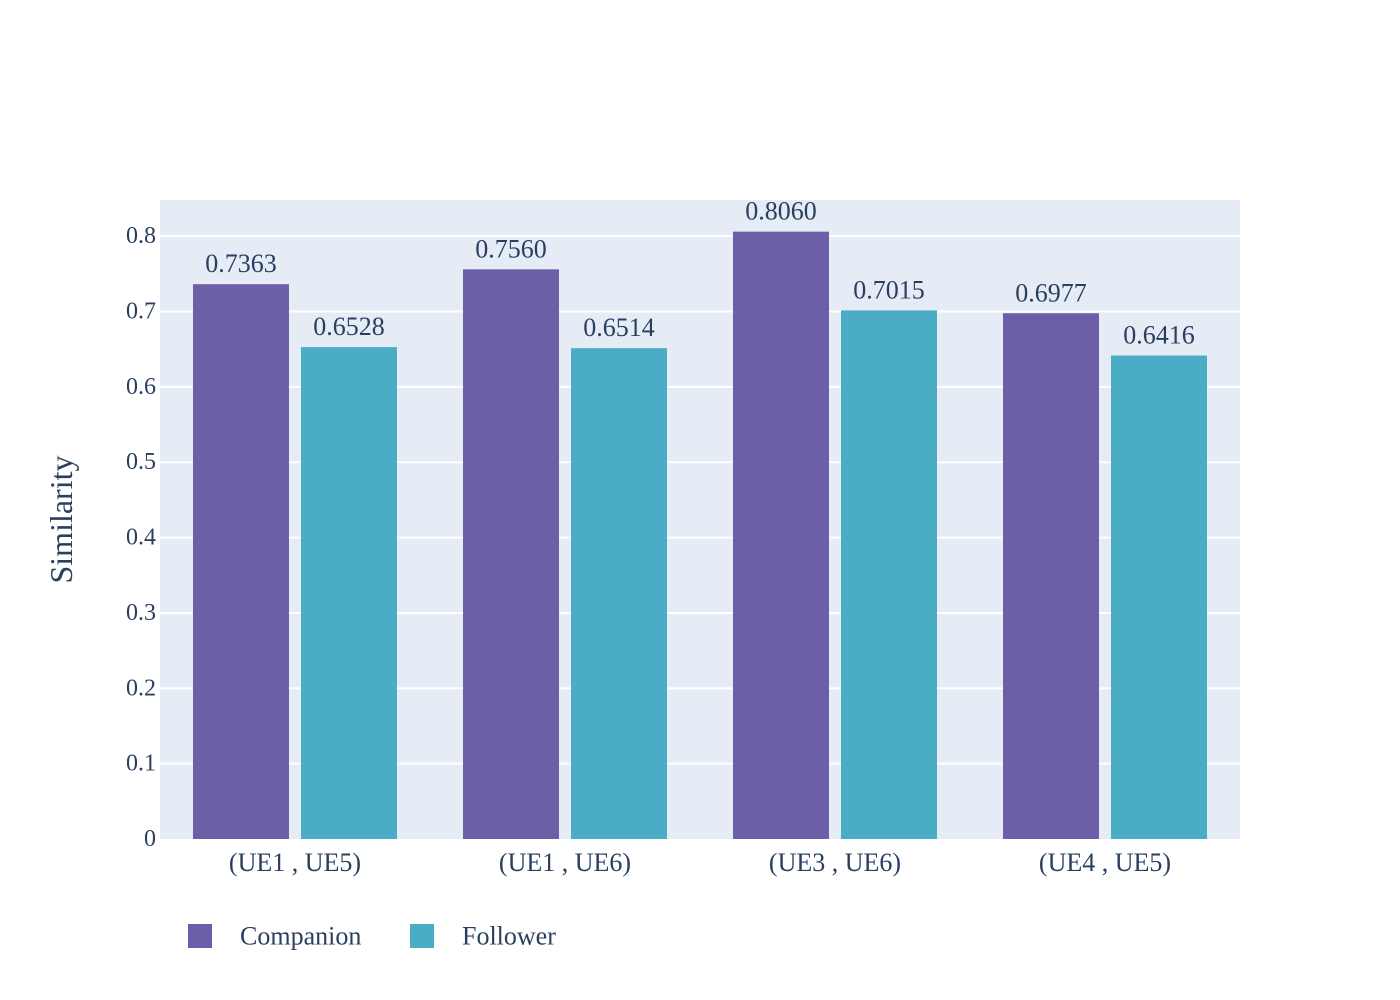  What do you see at coordinates (509, 936) in the screenshot?
I see `legend-label: Follower` at bounding box center [509, 936].